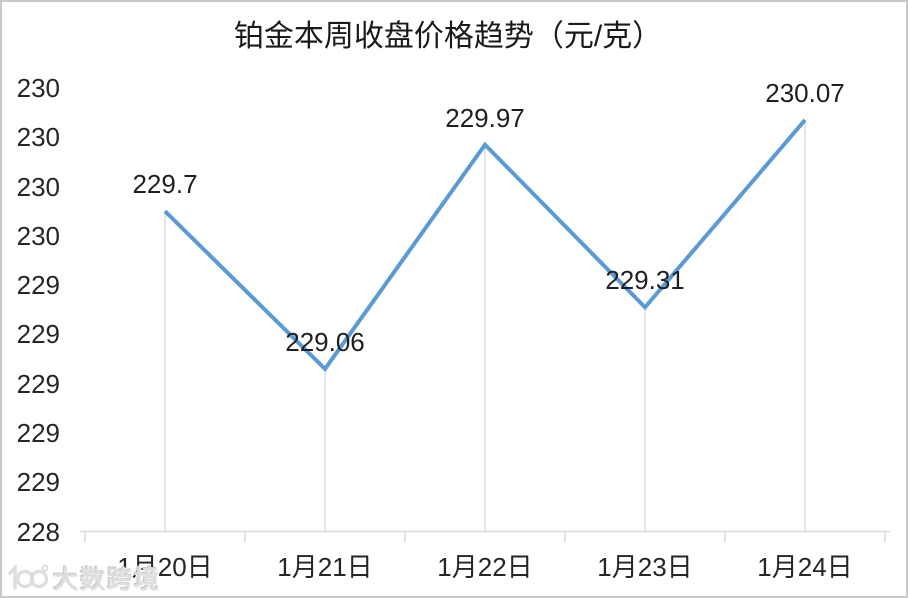  I want to click on data-point-label: 229.31, so click(645, 280).